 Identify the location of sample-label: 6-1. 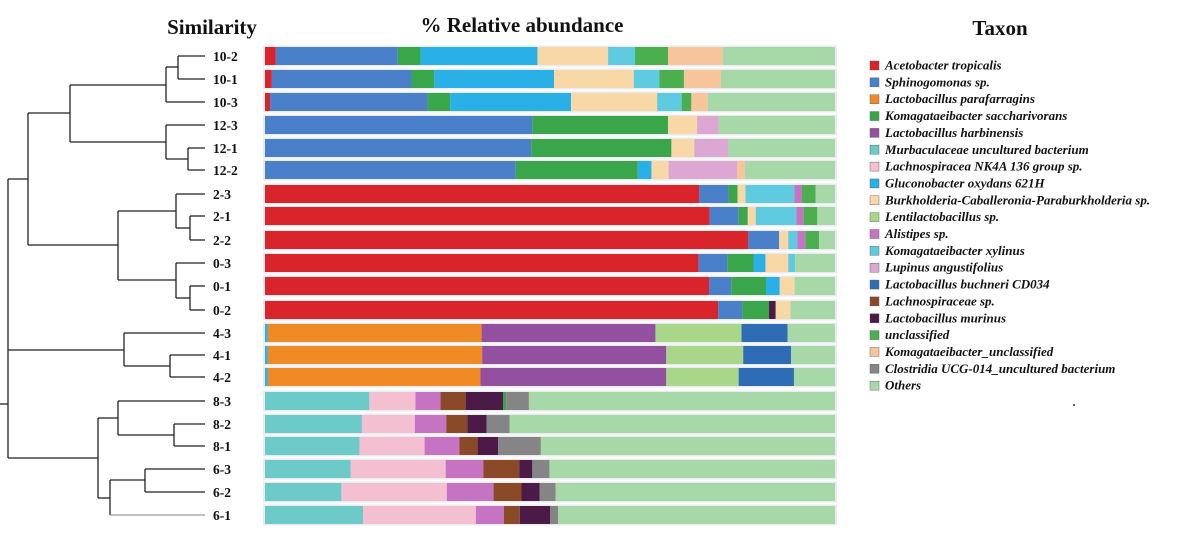
(222, 515).